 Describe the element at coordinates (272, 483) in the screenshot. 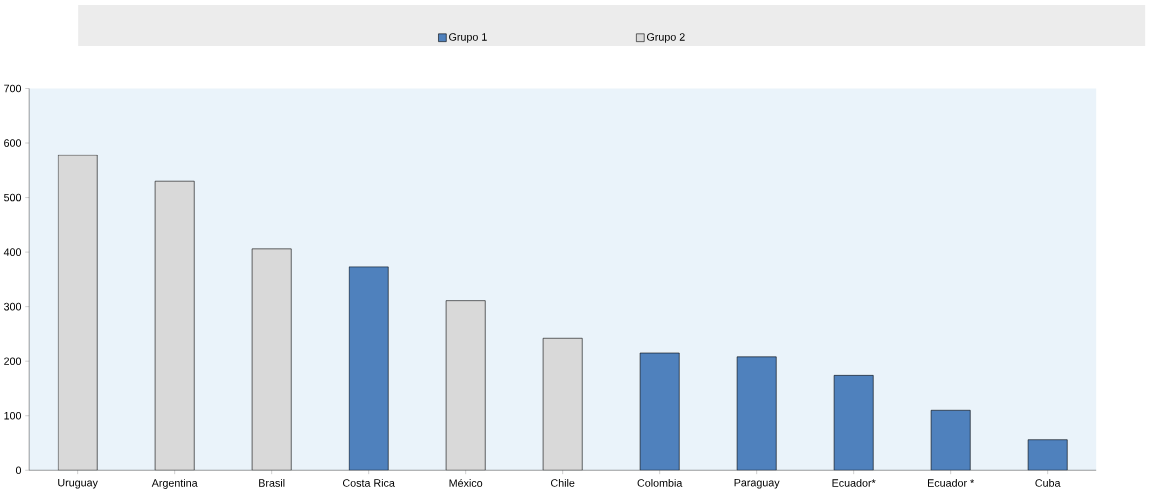

I see `x-tick-label: Brasil` at that location.